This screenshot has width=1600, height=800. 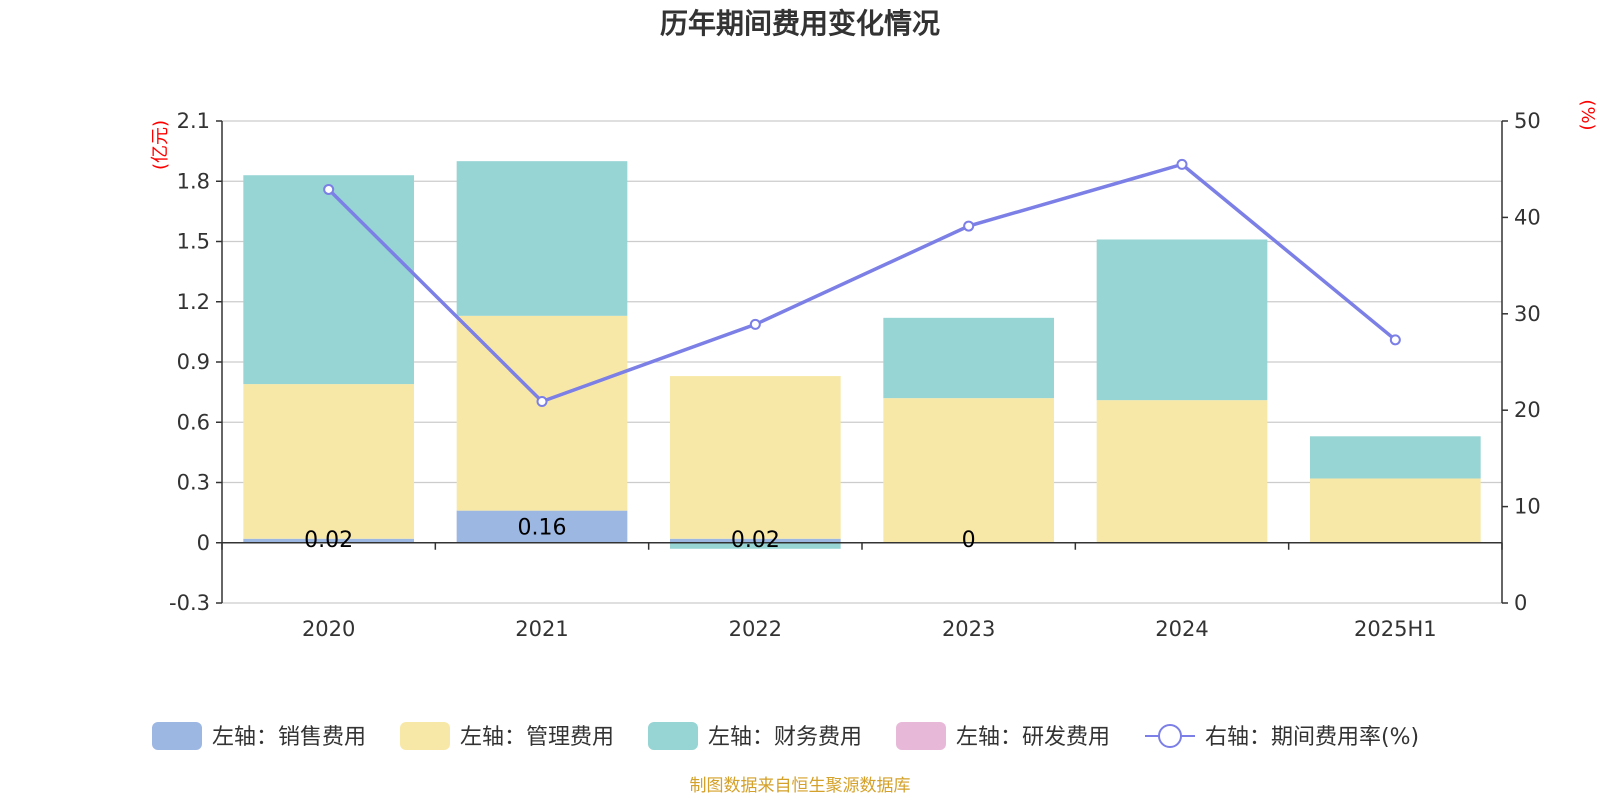 What do you see at coordinates (189, 603) in the screenshot?
I see `left-tick-label: -0.3` at bounding box center [189, 603].